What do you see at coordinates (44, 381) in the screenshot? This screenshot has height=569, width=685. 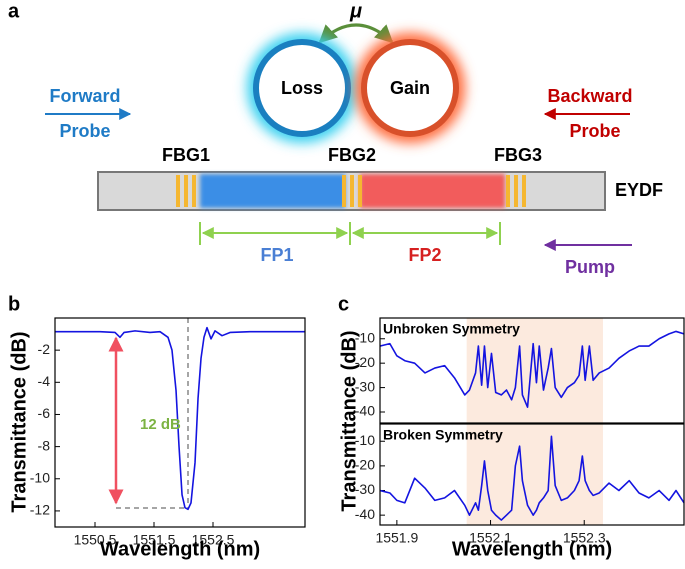 I see `y-tick-label: -4` at bounding box center [44, 381].